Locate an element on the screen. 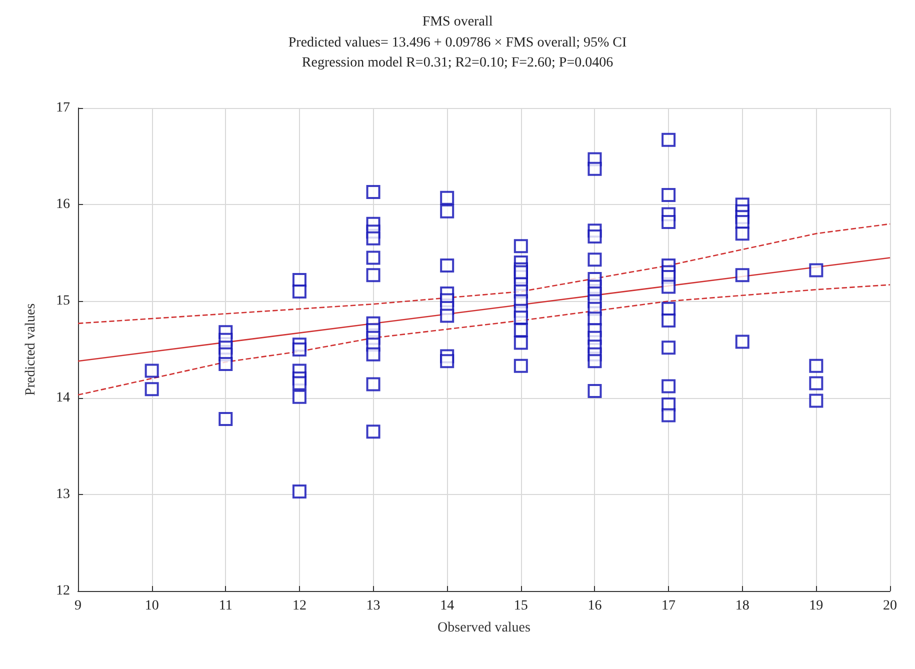 Image resolution: width=915 pixels, height=669 pixels. y-tick-label: 13 is located at coordinates (63, 494).